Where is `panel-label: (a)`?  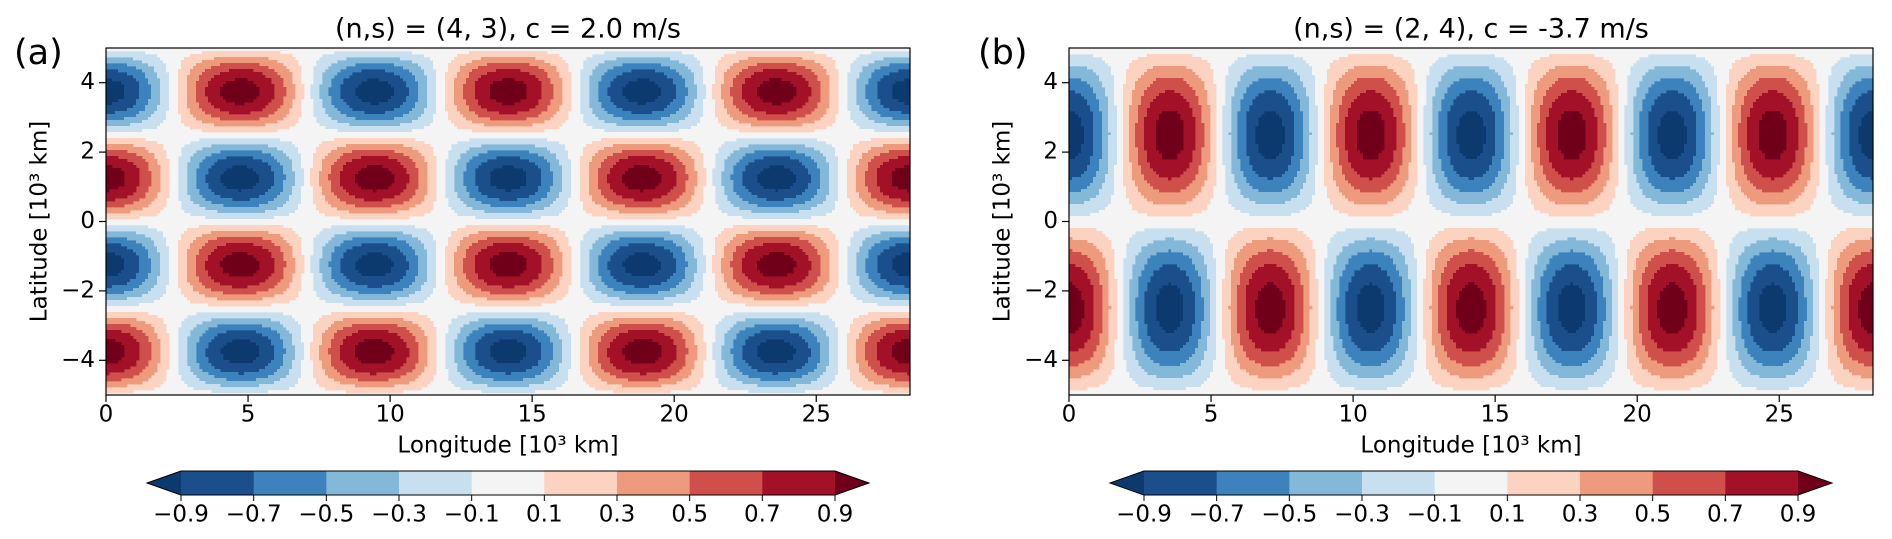
panel-label: (a) is located at coordinates (38, 53).